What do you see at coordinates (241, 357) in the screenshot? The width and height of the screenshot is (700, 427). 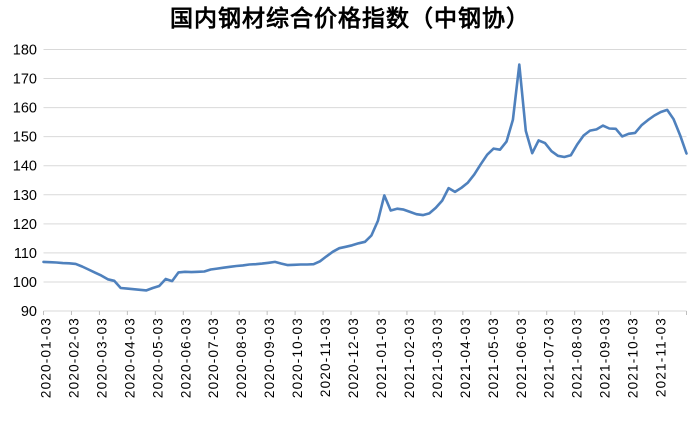 I see `x-tick-label: 2020-08-03` at bounding box center [241, 357].